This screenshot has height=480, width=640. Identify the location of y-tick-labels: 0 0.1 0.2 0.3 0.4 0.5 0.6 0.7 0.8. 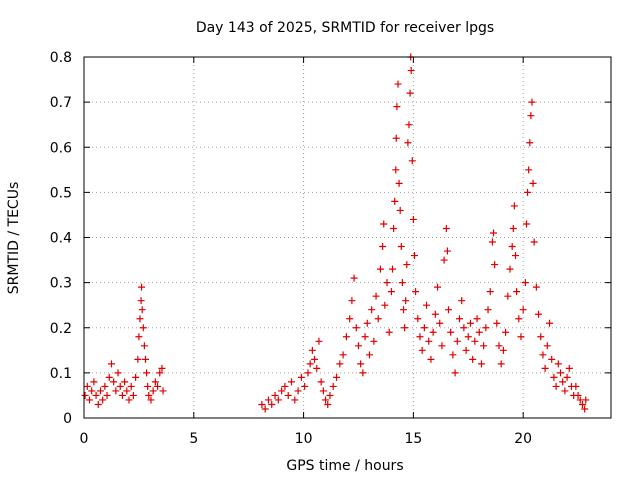
(61, 238).